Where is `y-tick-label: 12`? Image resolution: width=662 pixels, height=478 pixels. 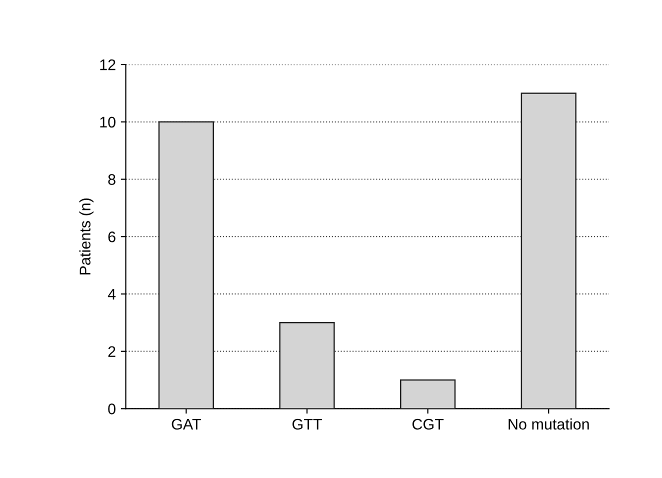 y-tick-label: 12 is located at coordinates (108, 64).